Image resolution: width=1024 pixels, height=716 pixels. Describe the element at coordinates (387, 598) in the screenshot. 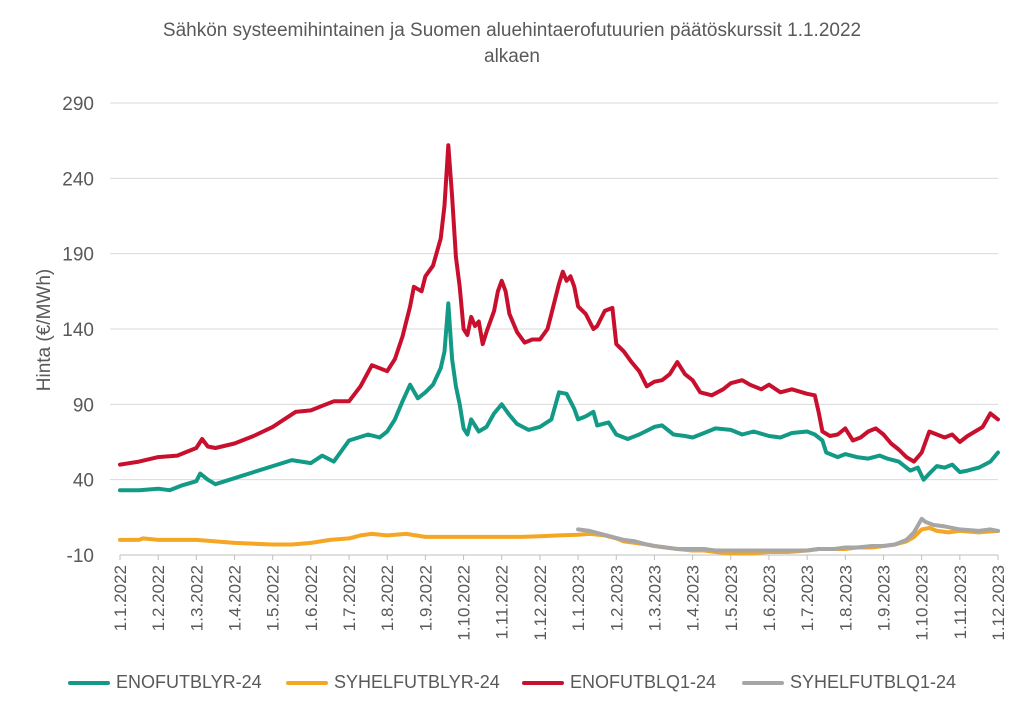

I see `x-tick-label: 1.8.2022` at that location.